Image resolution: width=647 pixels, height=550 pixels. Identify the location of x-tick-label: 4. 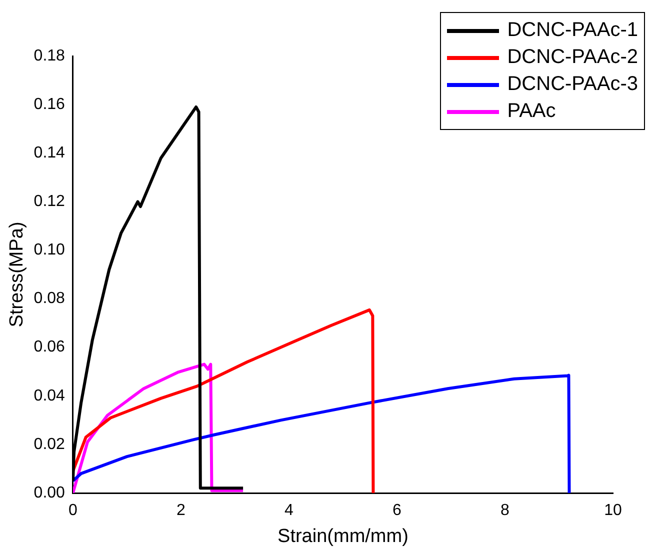
(289, 511).